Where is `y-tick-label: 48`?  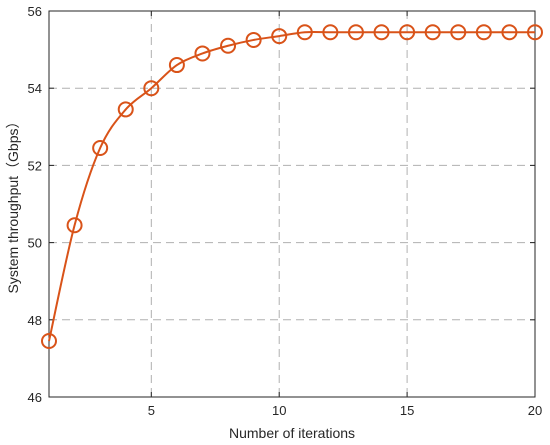 y-tick-label: 48 is located at coordinates (35, 320).